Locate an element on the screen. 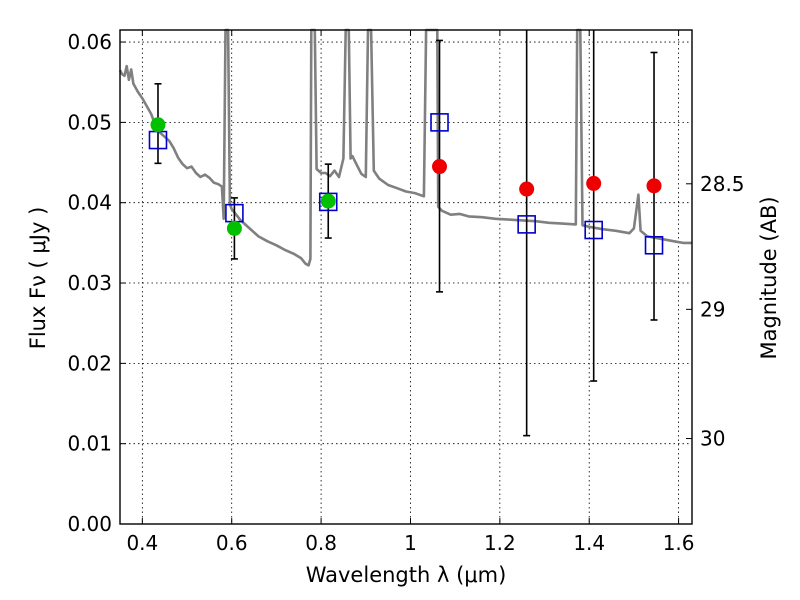  y-tick-label: 0.01 is located at coordinates (89, 444).